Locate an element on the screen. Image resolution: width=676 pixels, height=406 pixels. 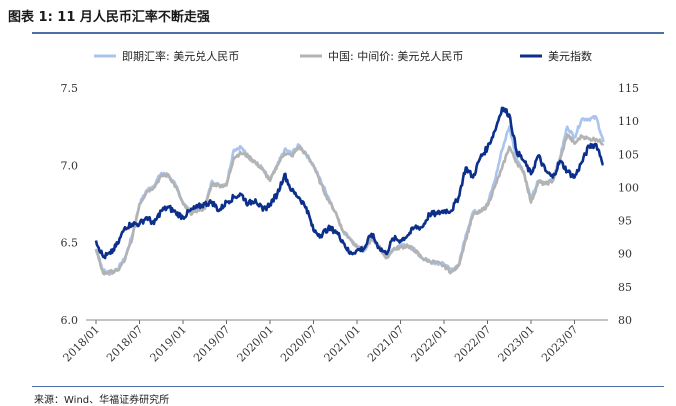
x-tick-label: 2018/07 is located at coordinates (125, 344).